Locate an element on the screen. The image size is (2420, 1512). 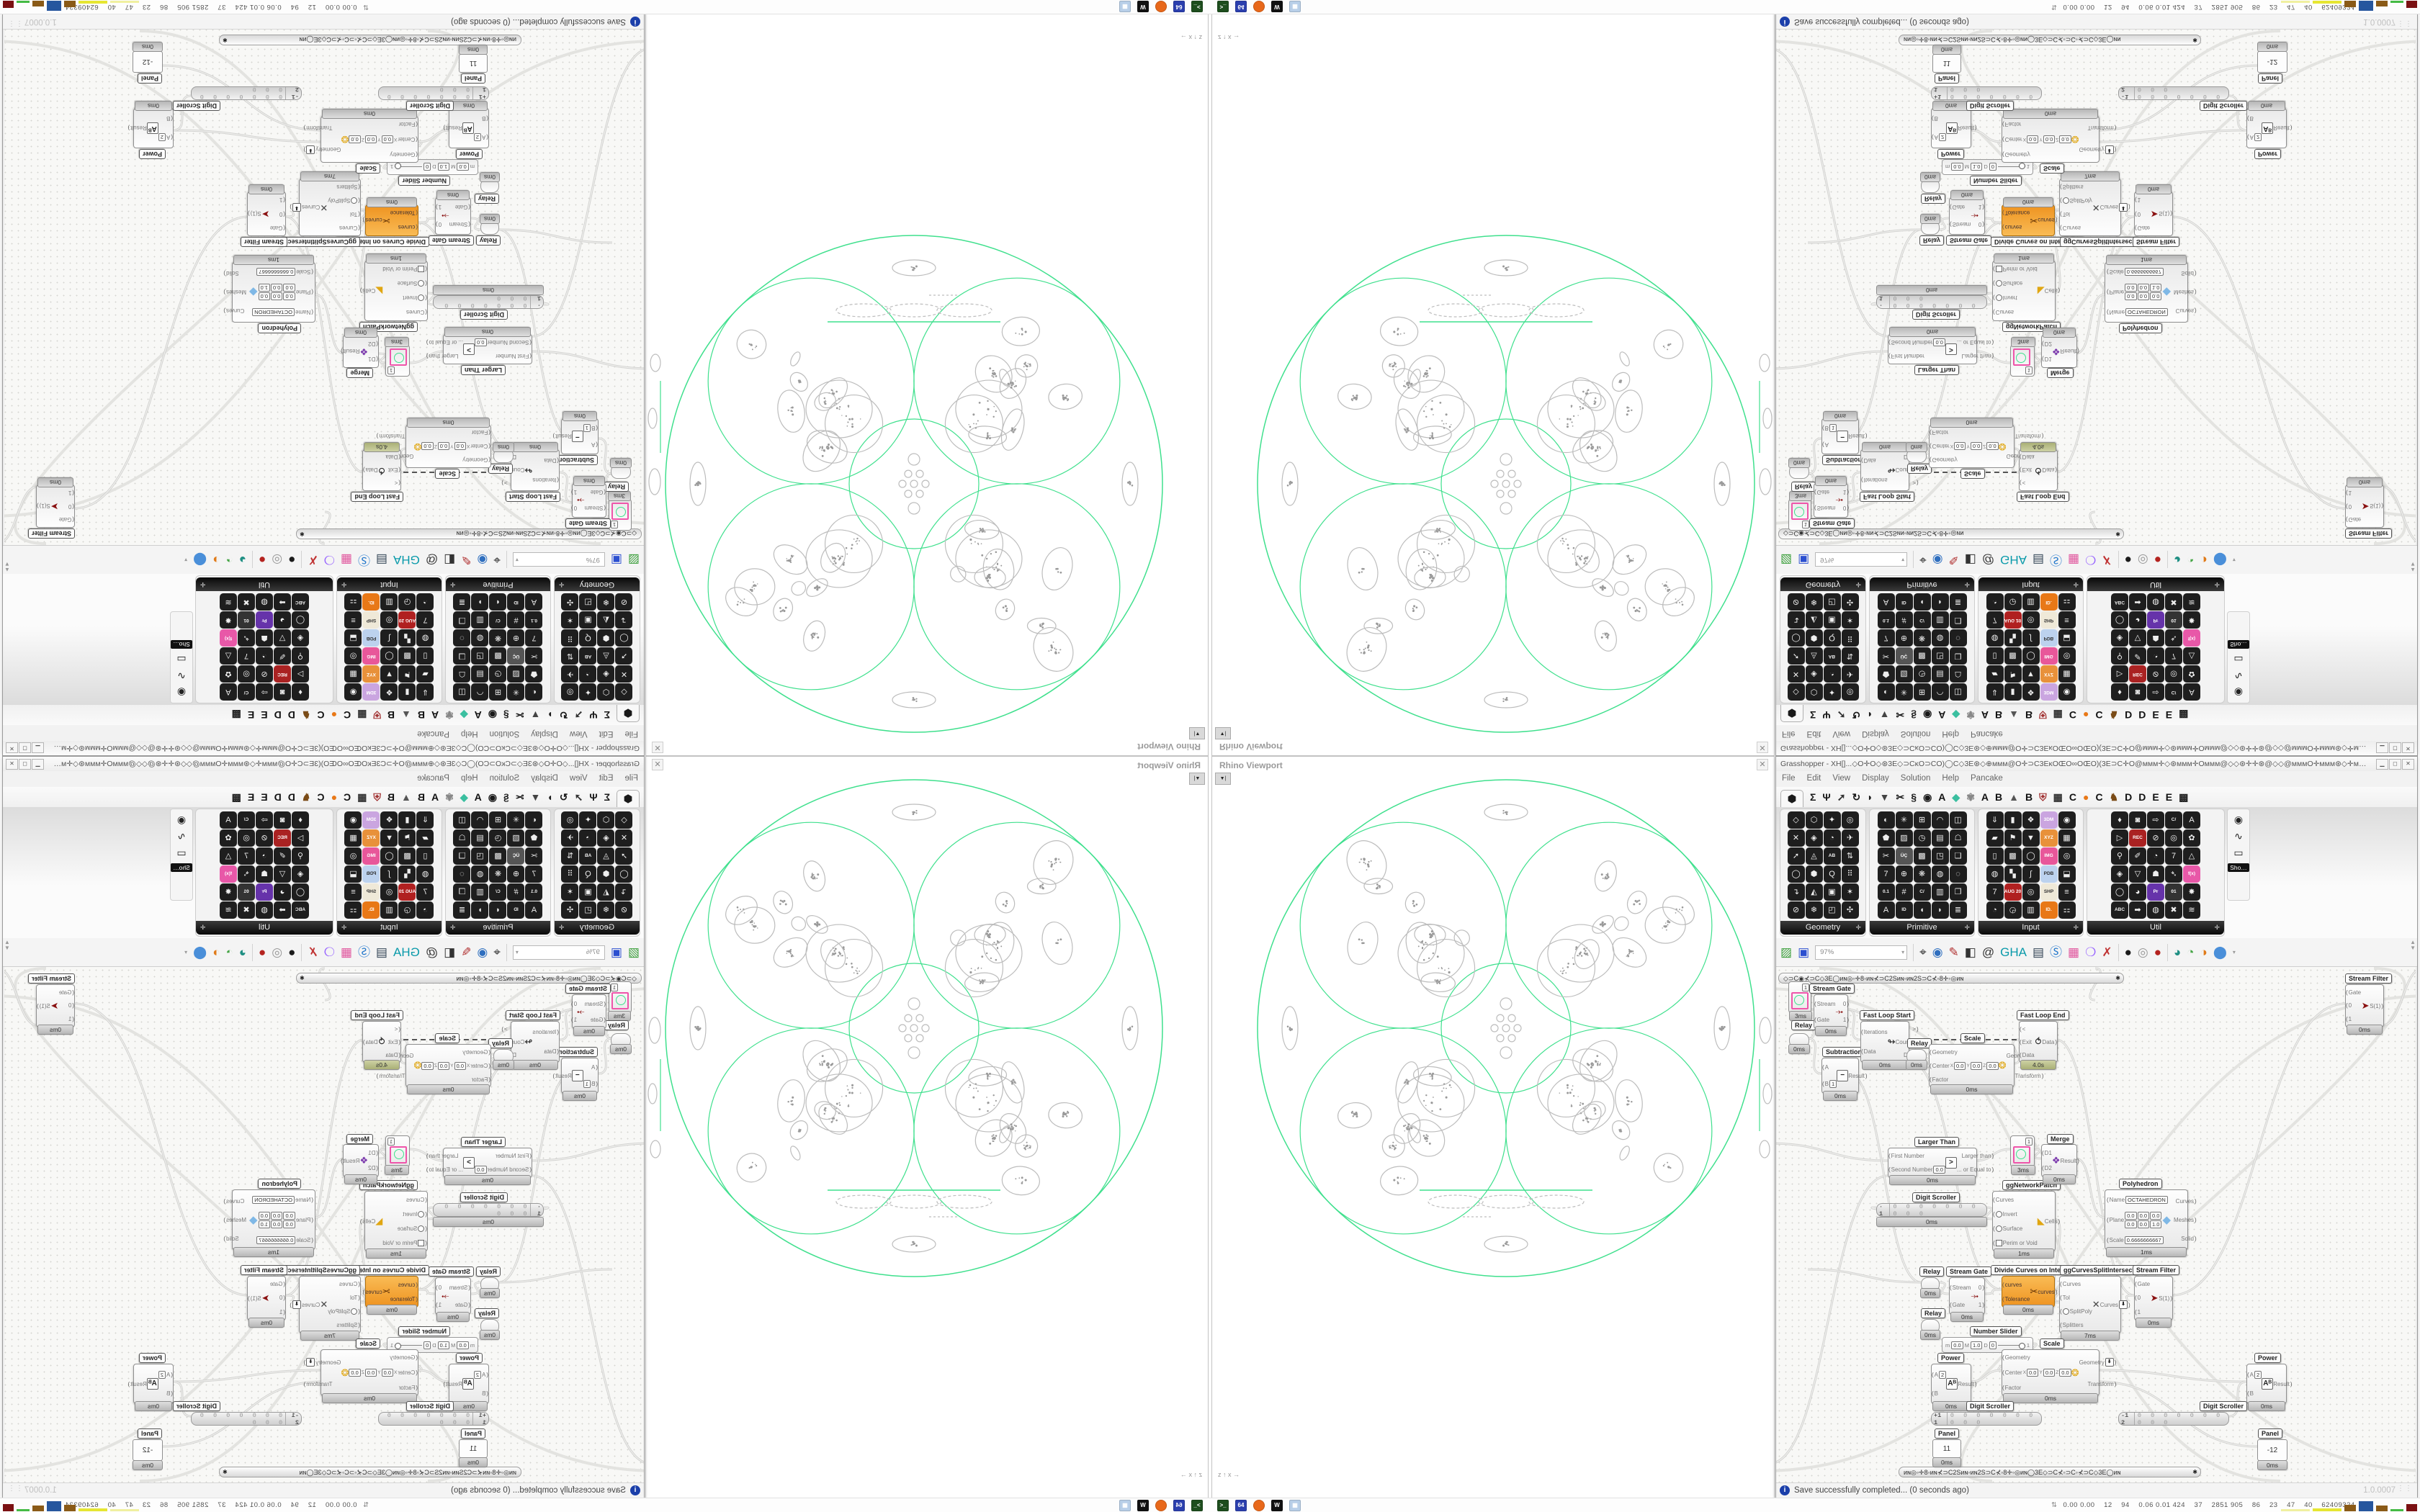
slider-digits-value: 0 is located at coordinates (427, 167).